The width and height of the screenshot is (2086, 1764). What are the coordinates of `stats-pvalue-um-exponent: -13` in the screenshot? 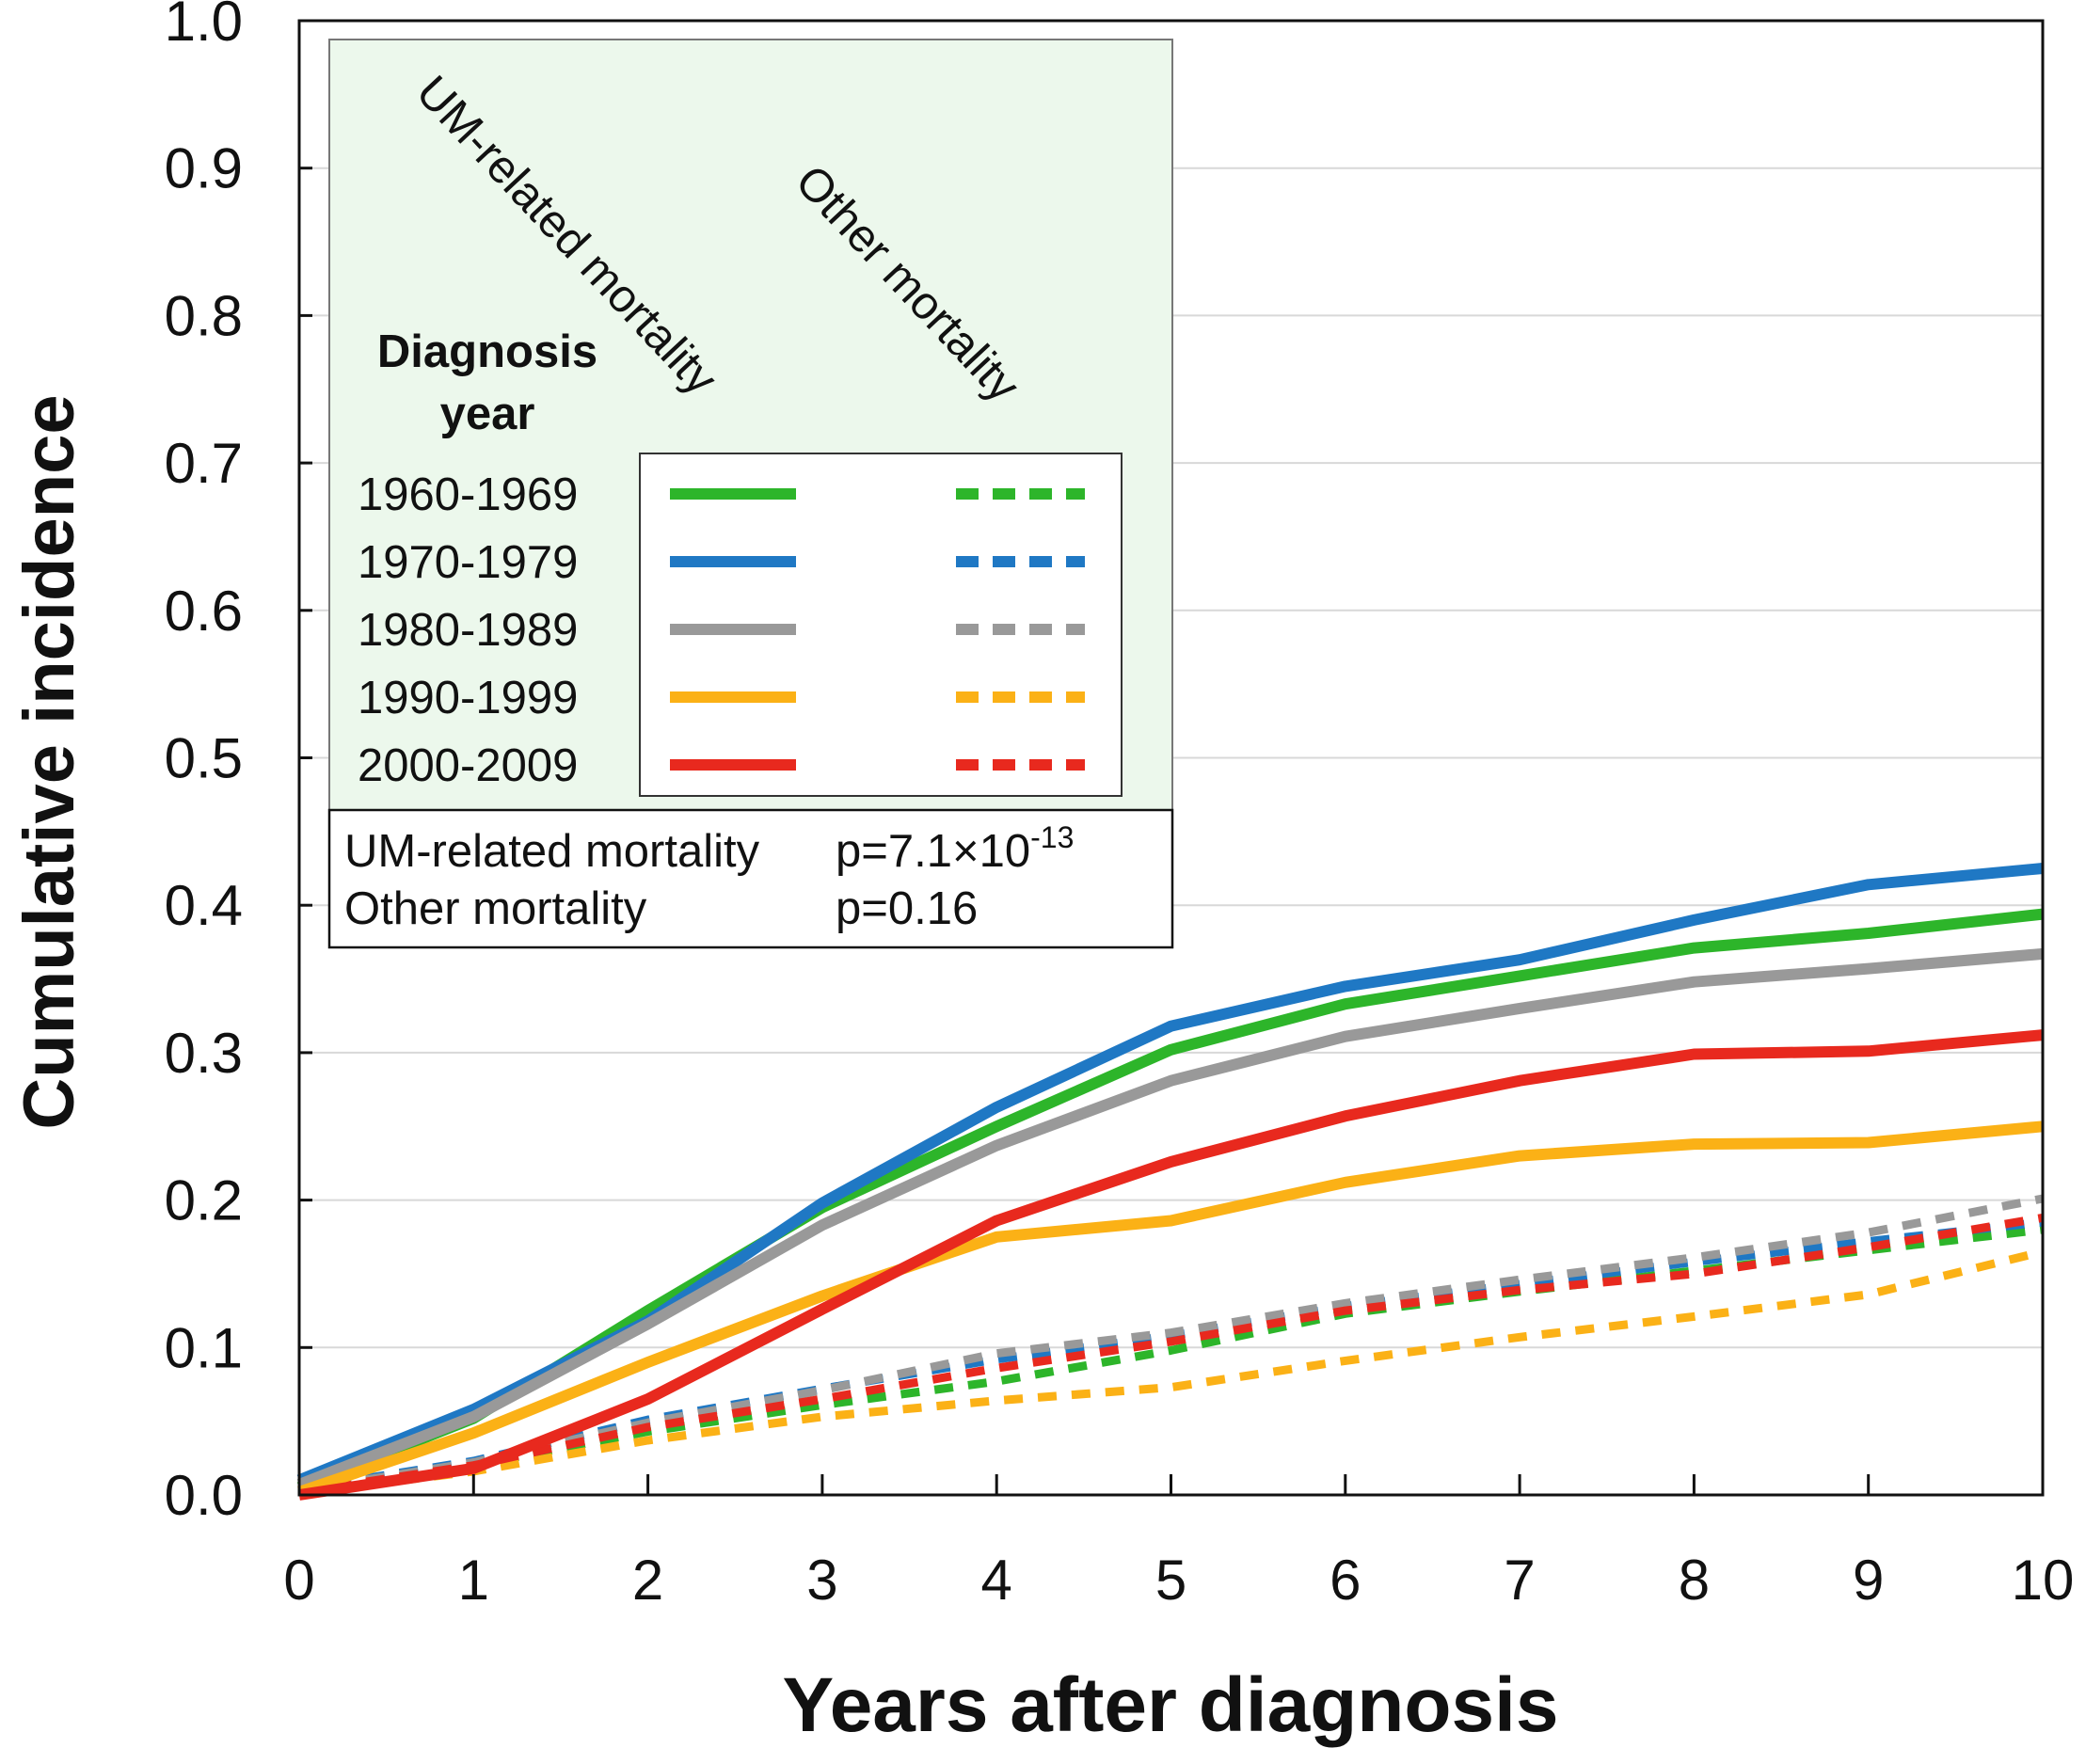 It's located at (1052, 837).